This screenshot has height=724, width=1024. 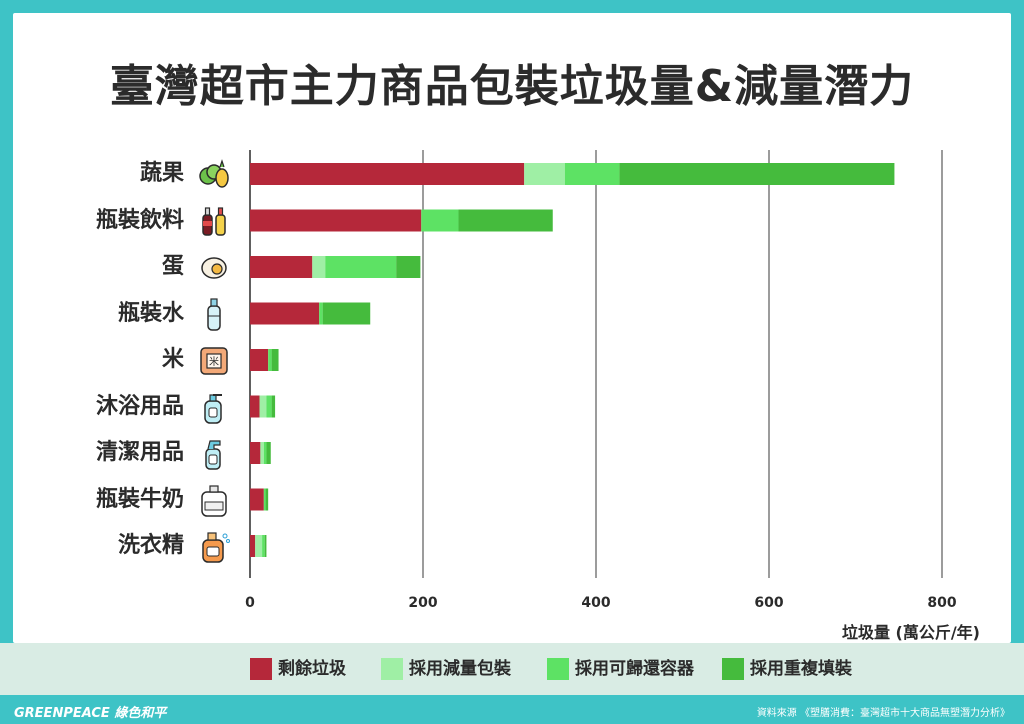 I want to click on data-source: 資料來源 《塑膳消費：臺灣超市十大商品無塑潛力分析》, so click(x=883, y=713).